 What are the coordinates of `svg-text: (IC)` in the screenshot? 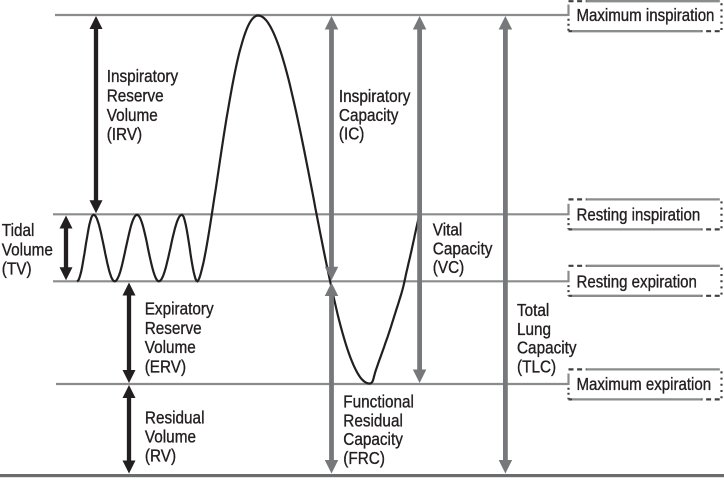 It's located at (352, 134).